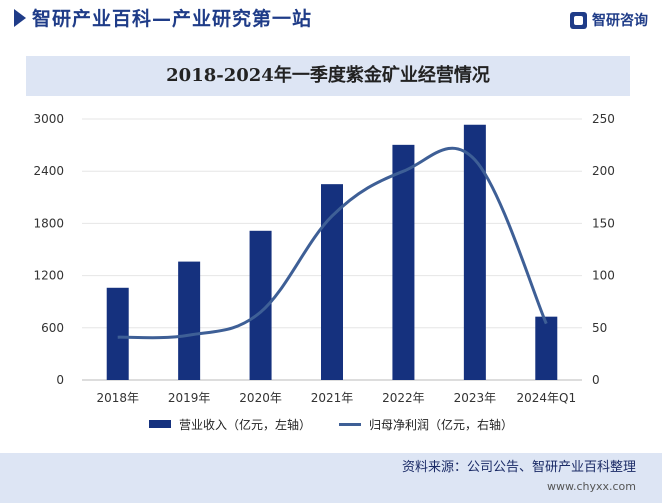  I want to click on right-tick-label: 150, so click(603, 223).